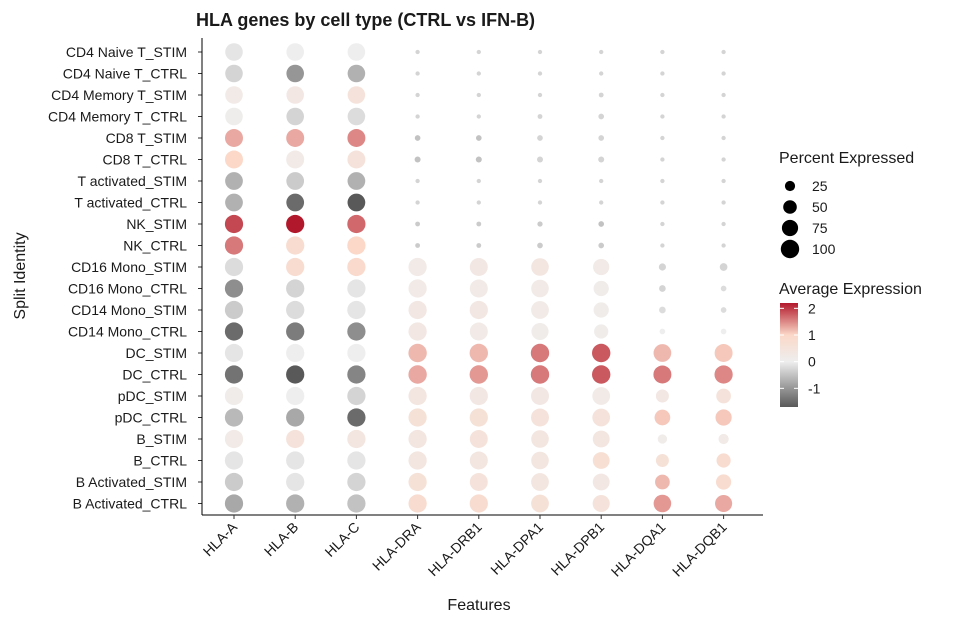 The width and height of the screenshot is (960, 624). I want to click on y-tick-label: DC_STIM, so click(156, 353).